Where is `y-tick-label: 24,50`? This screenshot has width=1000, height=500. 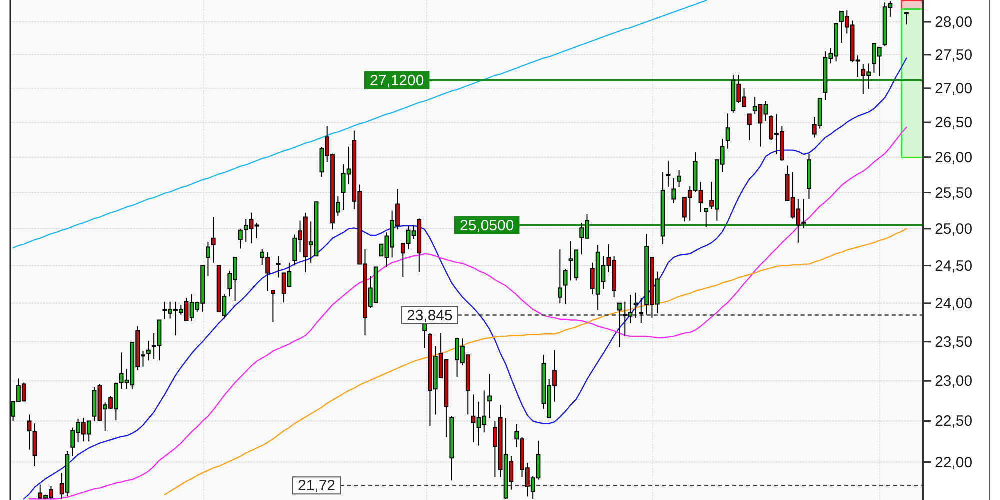
y-tick-label: 24,50 is located at coordinates (954, 265).